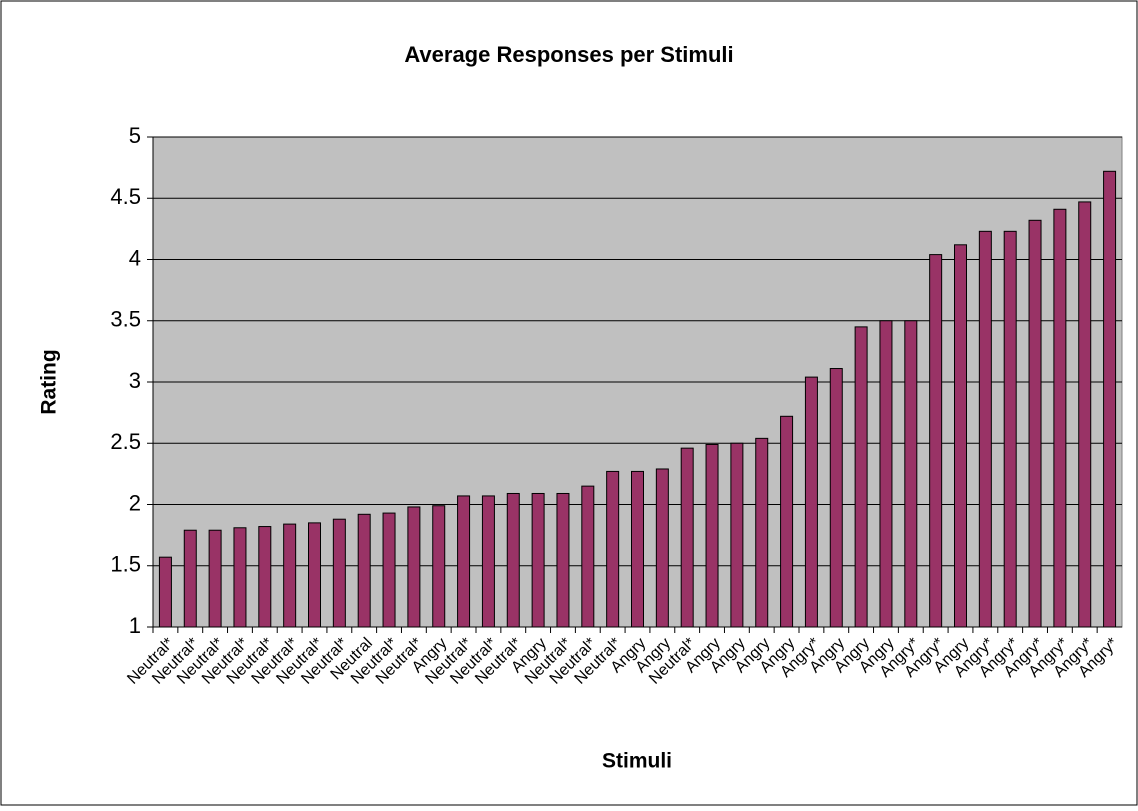 This screenshot has height=811, width=1138. Describe the element at coordinates (135, 625) in the screenshot. I see `y-tick-label: 1` at that location.